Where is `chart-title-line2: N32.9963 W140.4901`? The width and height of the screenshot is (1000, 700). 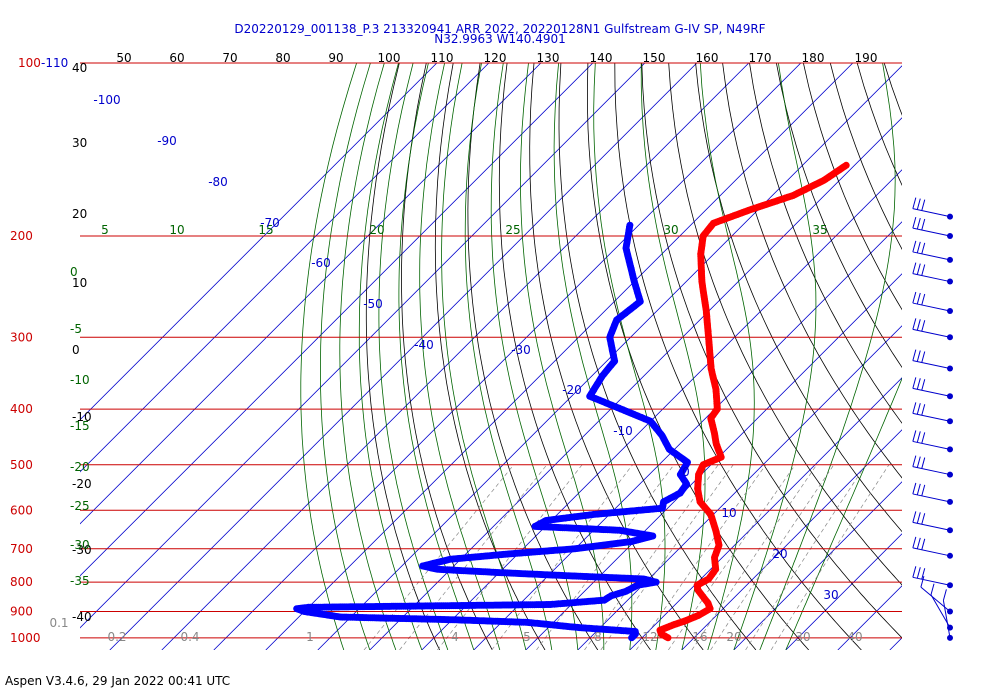 chart-title-line2: N32.9963 W140.4901 is located at coordinates (500, 39).